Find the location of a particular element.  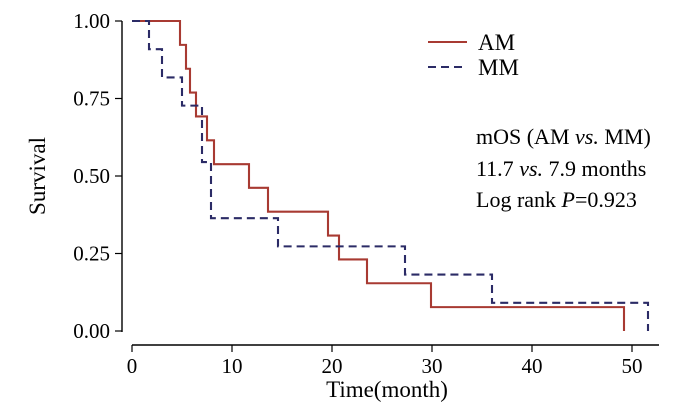

y-tick-label: 1.00 is located at coordinates (91, 21).